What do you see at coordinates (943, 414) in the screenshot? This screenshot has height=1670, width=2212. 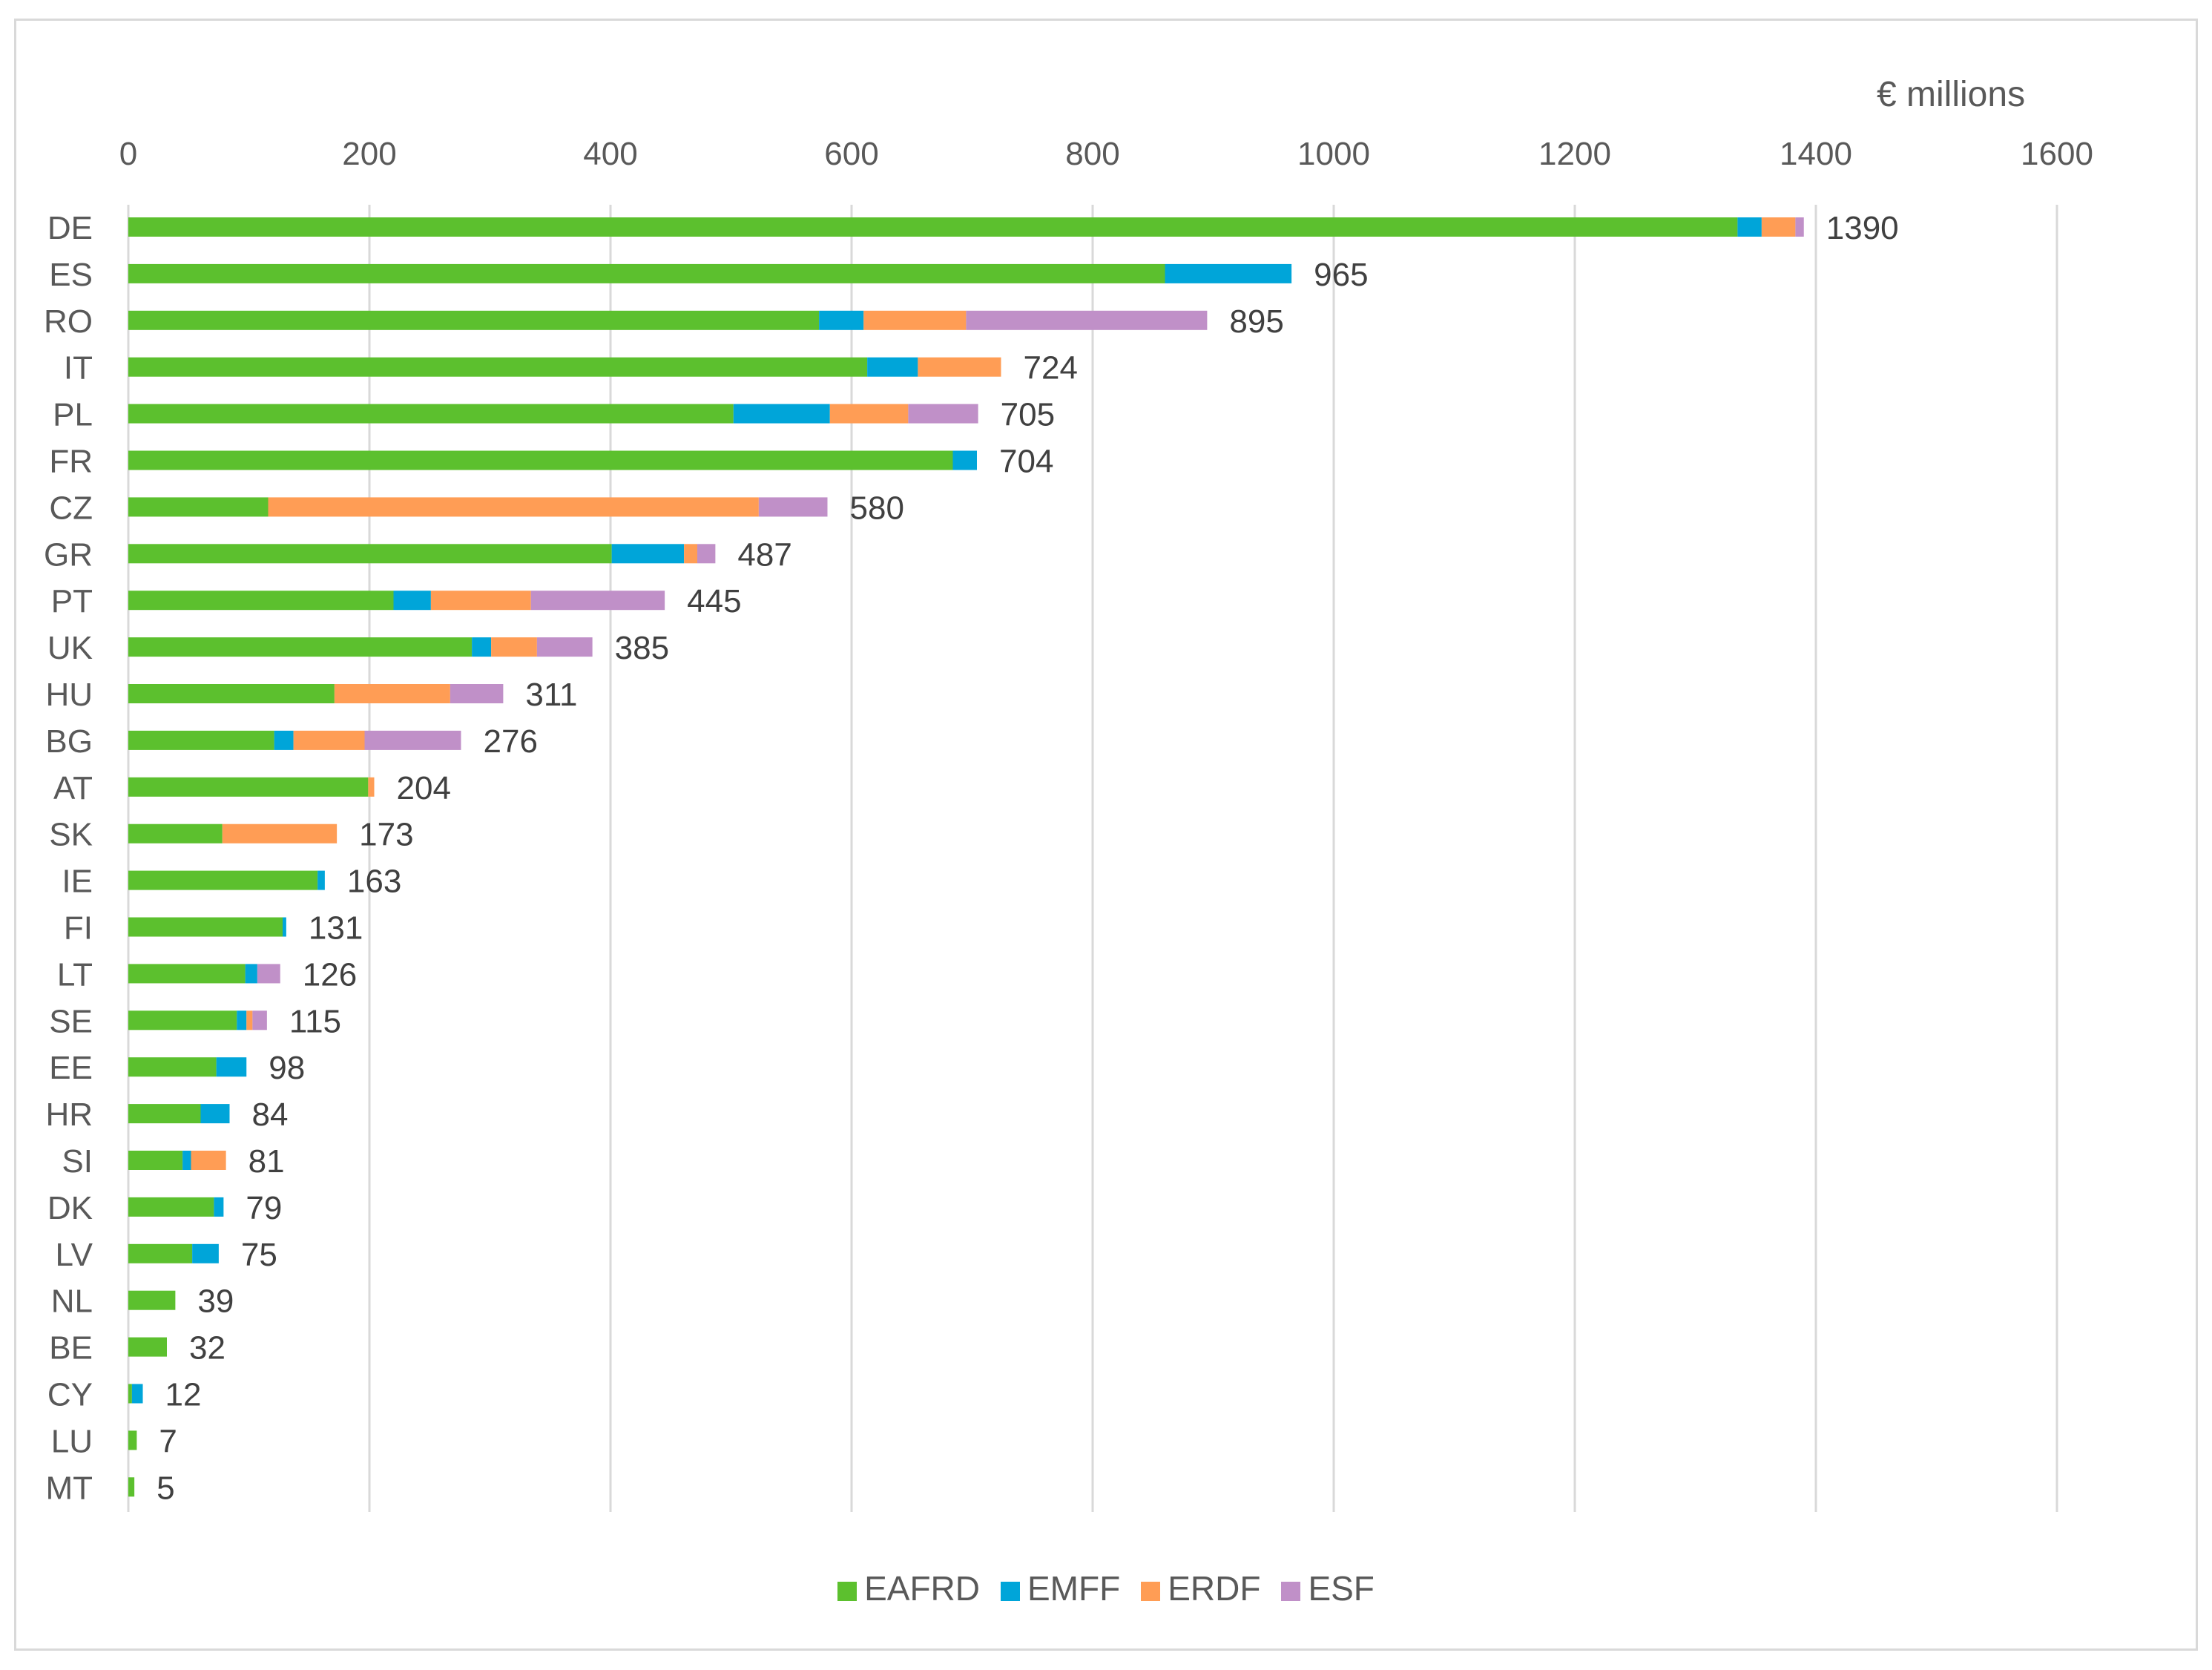 I see `bar-esf-pl` at bounding box center [943, 414].